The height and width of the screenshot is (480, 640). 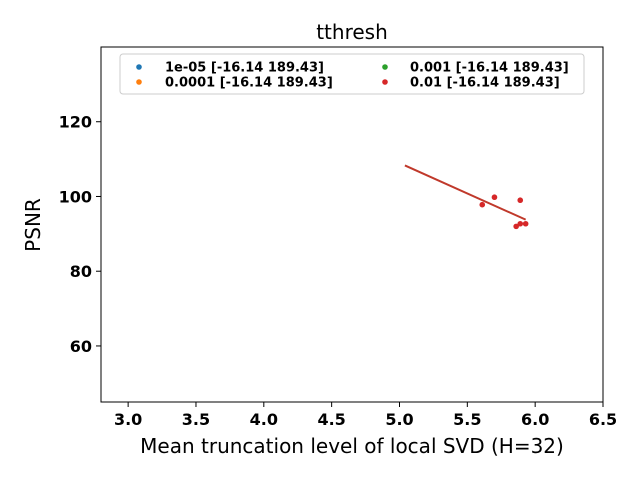 I want to click on x-tick-label: 6.5, so click(x=603, y=419).